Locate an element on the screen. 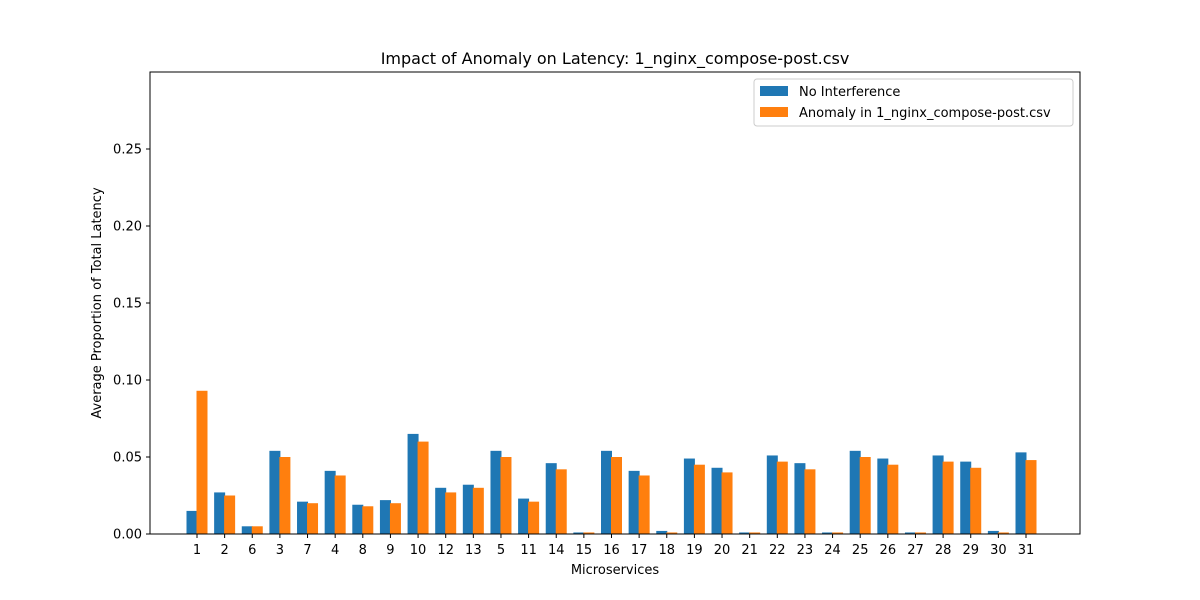 The image size is (1200, 600). x-tick-label: 4 is located at coordinates (335, 550).